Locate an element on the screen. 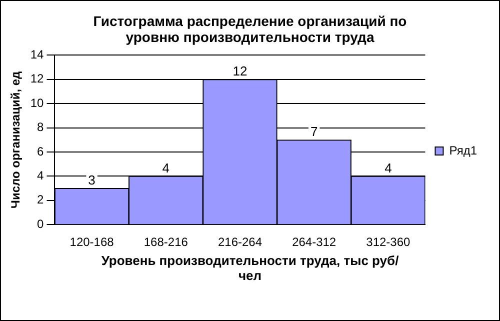 The image size is (500, 321). data-label: 3 is located at coordinates (92, 180).